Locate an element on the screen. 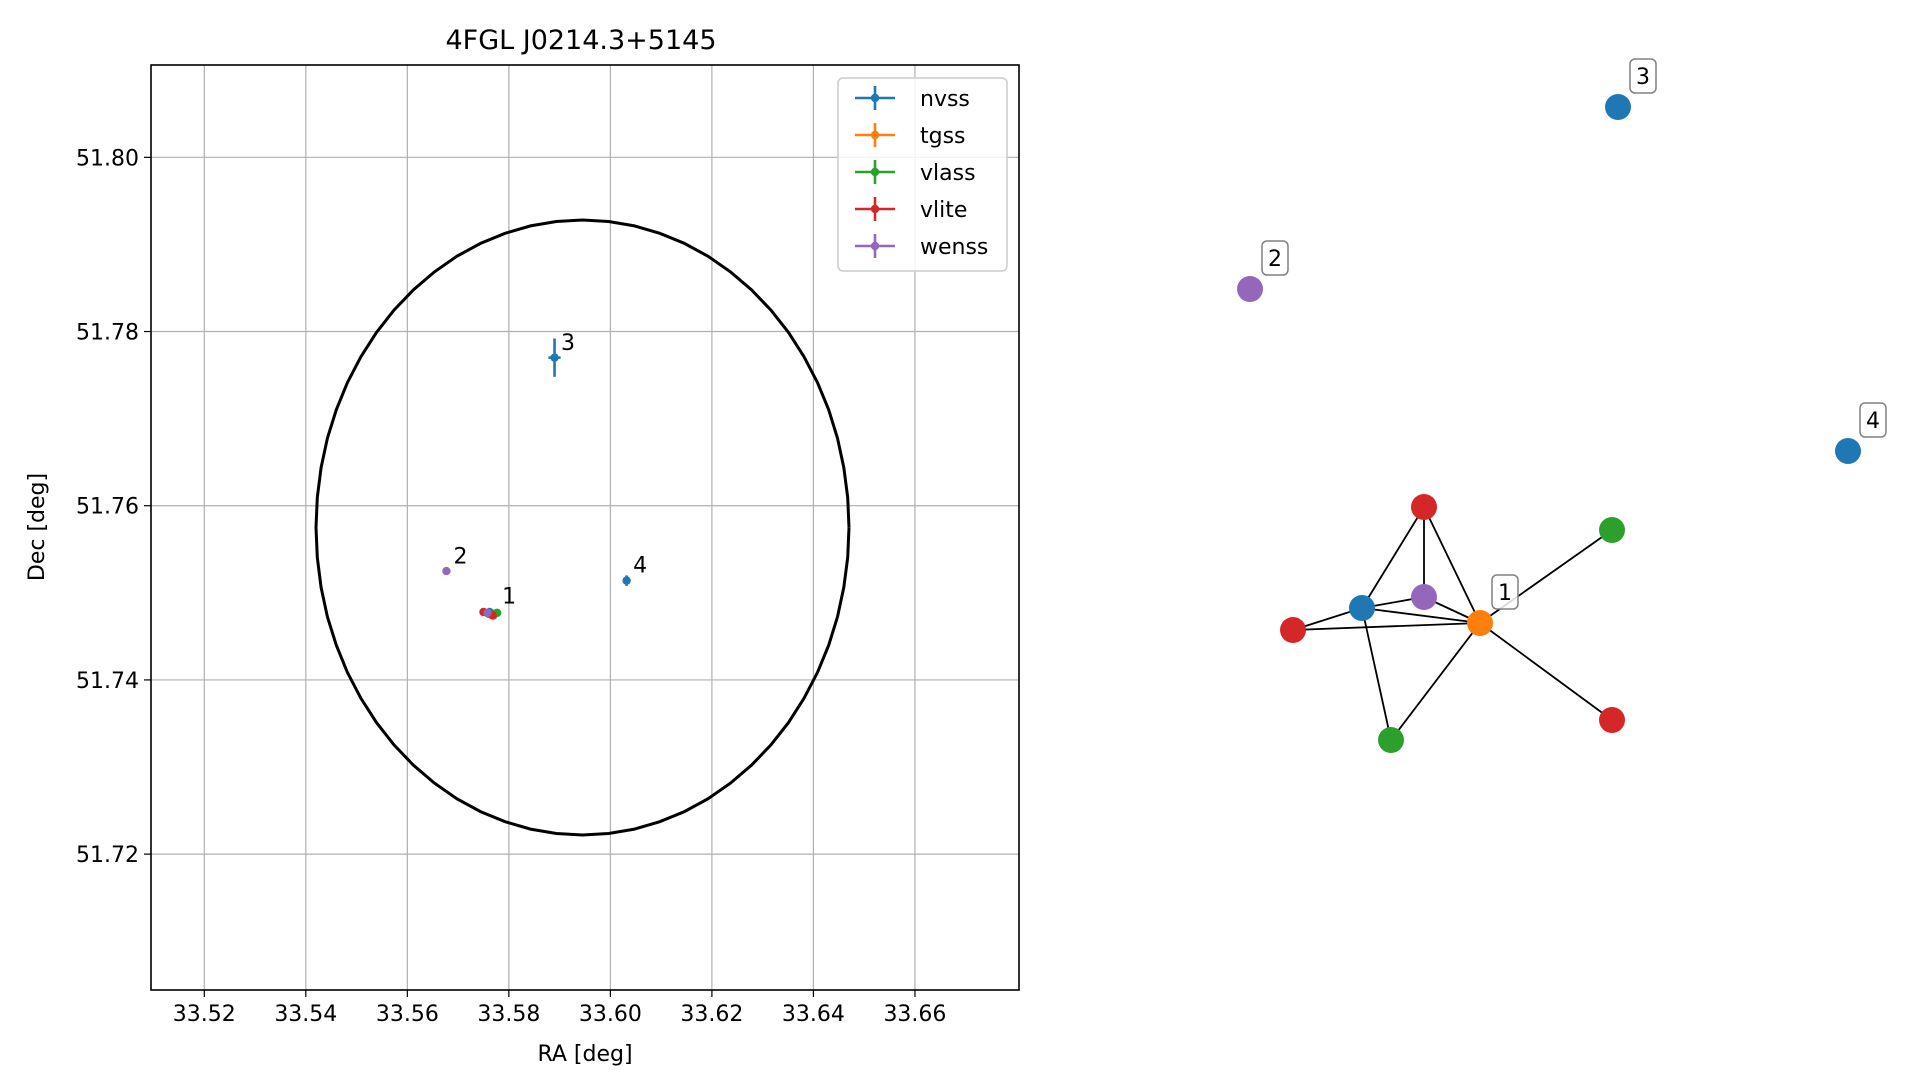 This screenshot has width=1919, height=1080. network-edges is located at coordinates (1452, 623).